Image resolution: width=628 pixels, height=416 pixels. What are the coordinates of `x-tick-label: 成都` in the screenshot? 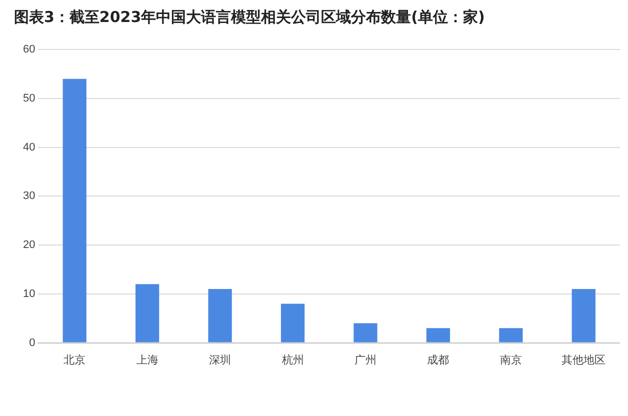 It's located at (438, 359).